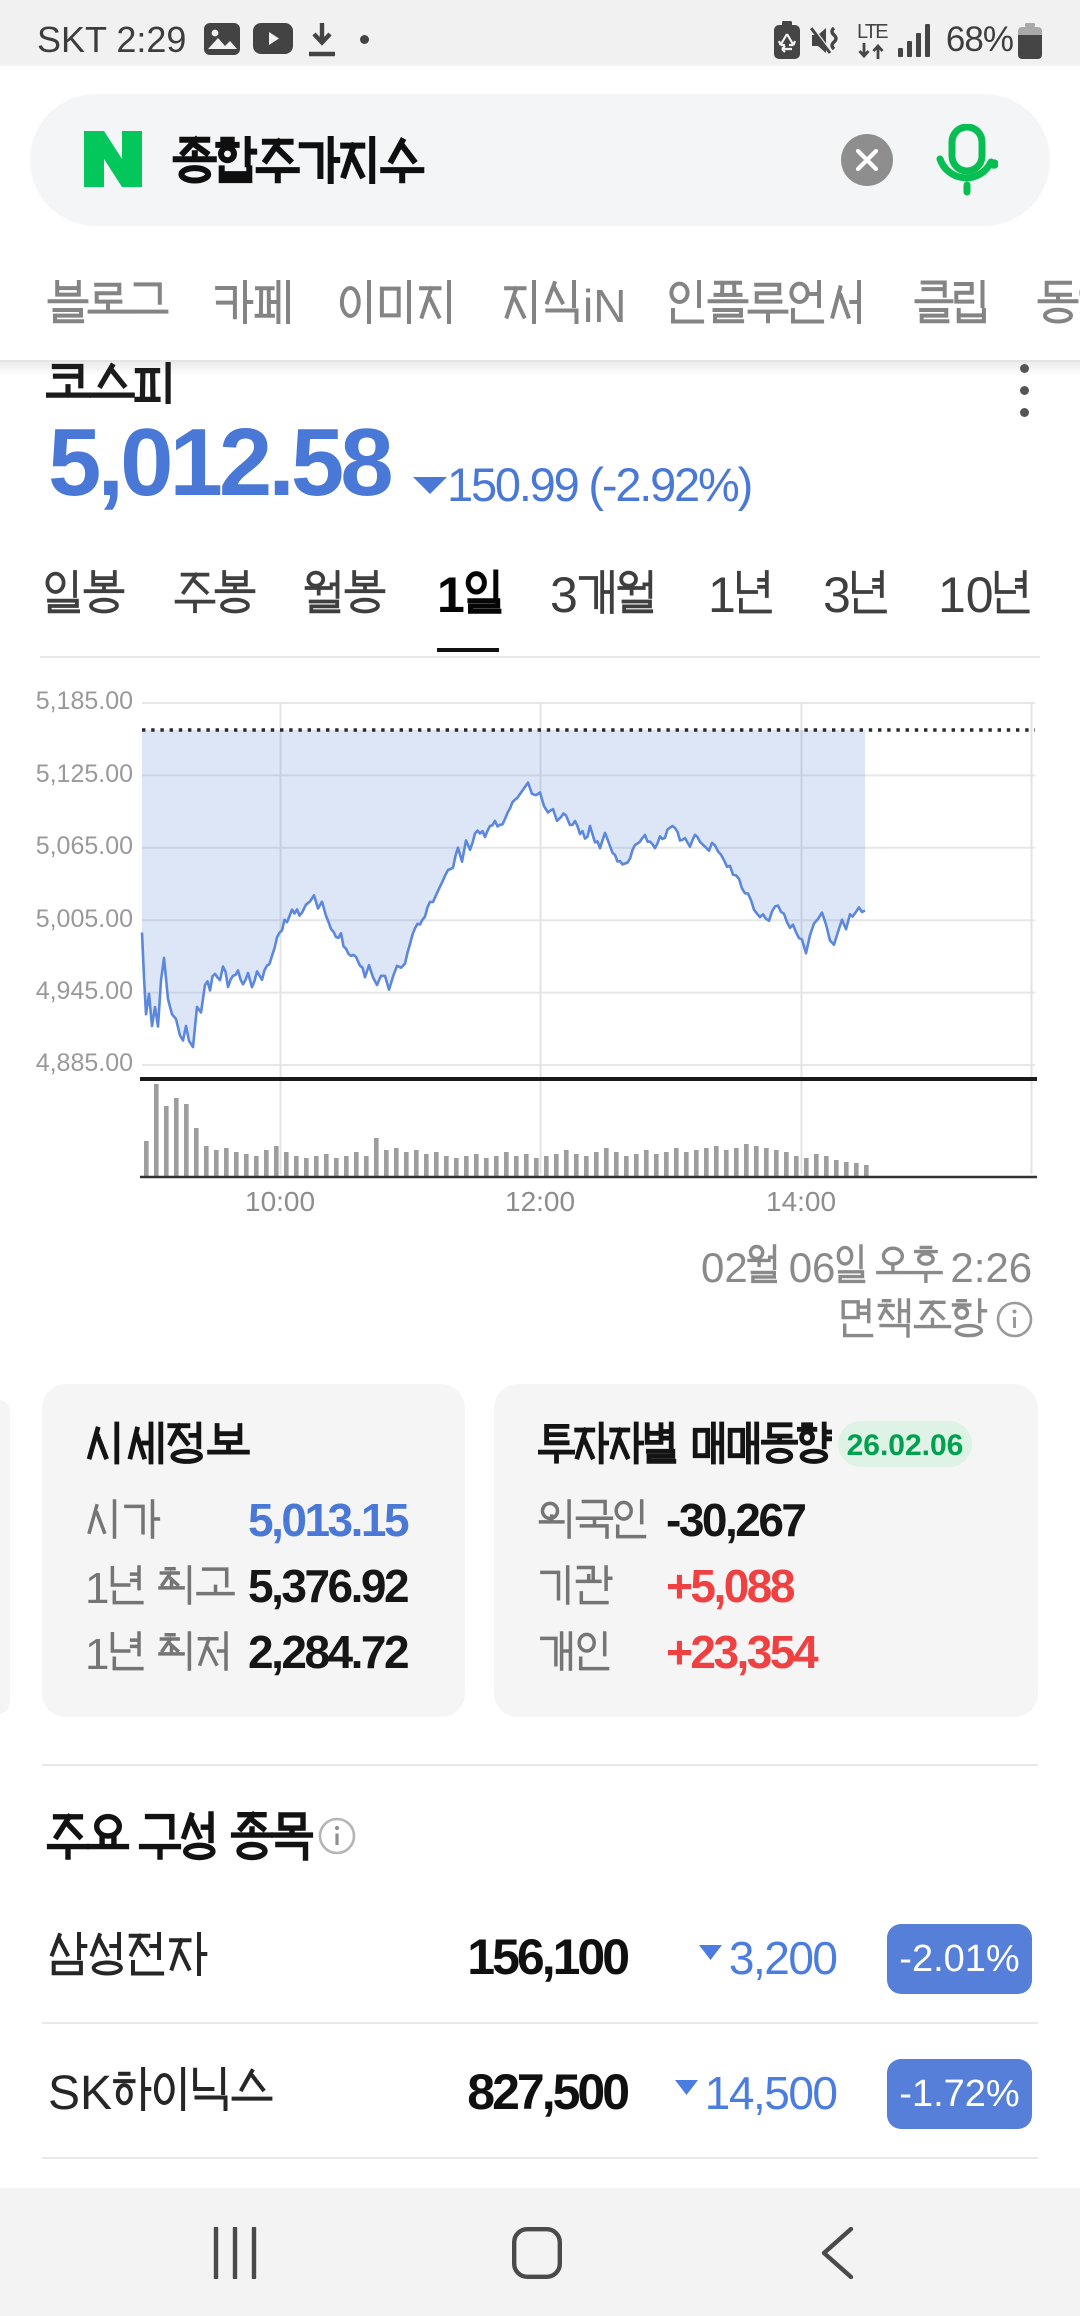  What do you see at coordinates (80, 2093) in the screenshot?
I see `svg-text: SK` at bounding box center [80, 2093].